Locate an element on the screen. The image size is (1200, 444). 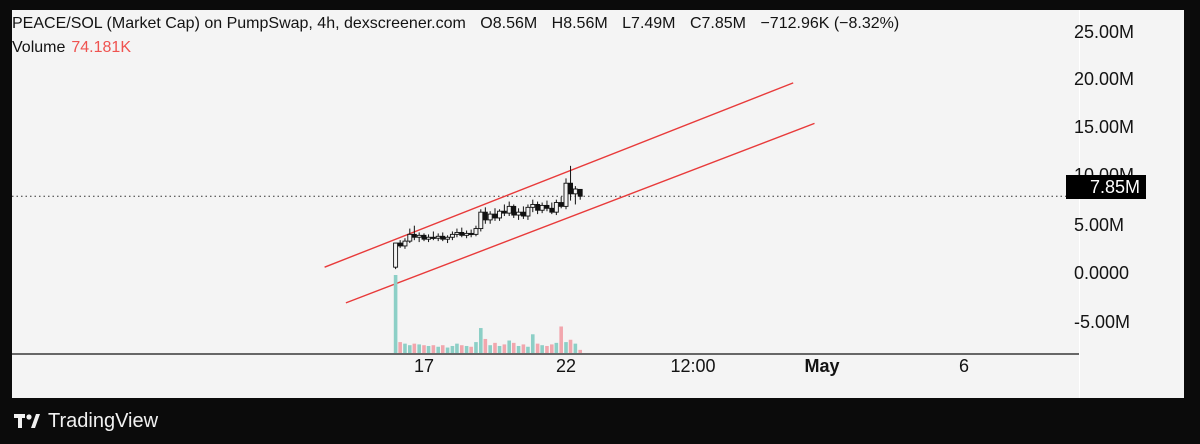
volume-value: 74.181K is located at coordinates (101, 47).